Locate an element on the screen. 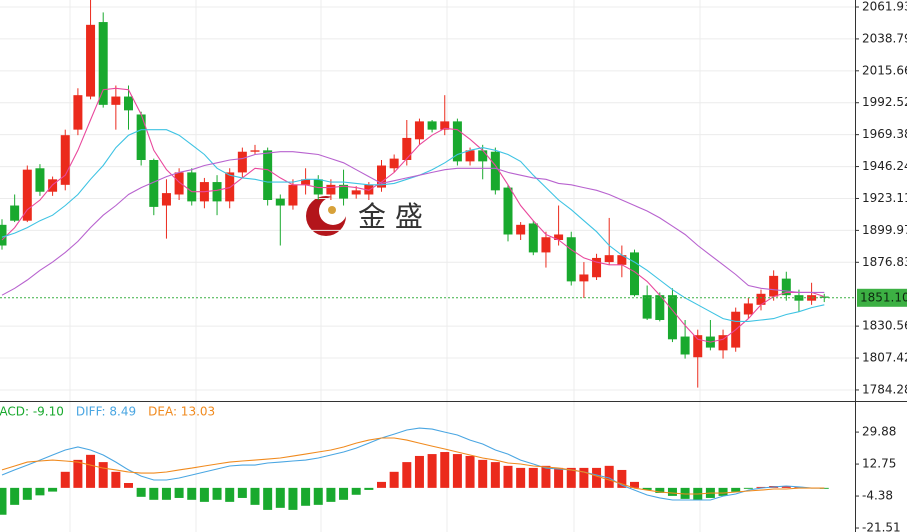  y-tick-label: 29.88 is located at coordinates (879, 432).